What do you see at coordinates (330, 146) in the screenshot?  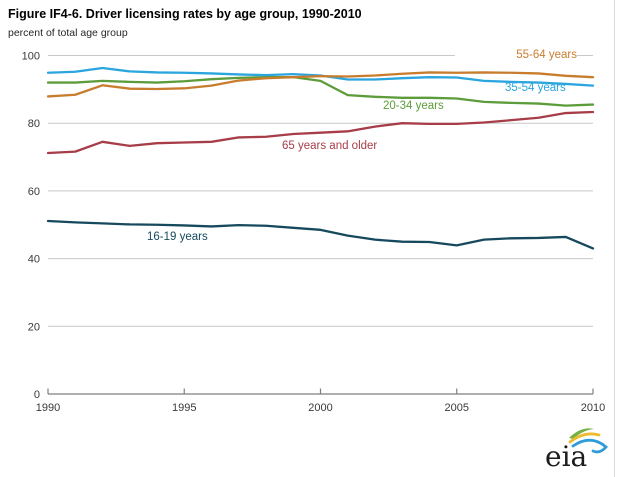 I see `series-label-65-older: 65 years and older` at bounding box center [330, 146].